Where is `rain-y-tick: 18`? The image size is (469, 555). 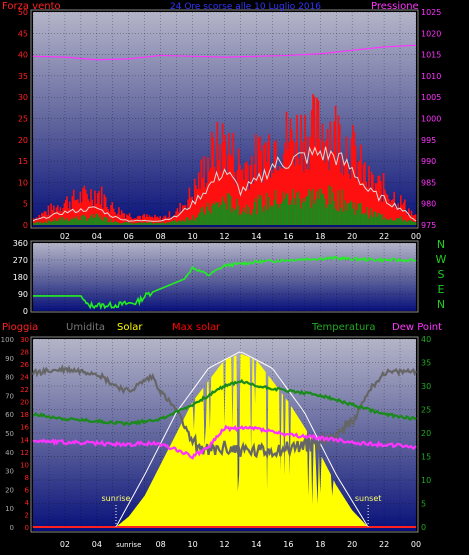 rain-y-tick: 18 is located at coordinates (24, 415).